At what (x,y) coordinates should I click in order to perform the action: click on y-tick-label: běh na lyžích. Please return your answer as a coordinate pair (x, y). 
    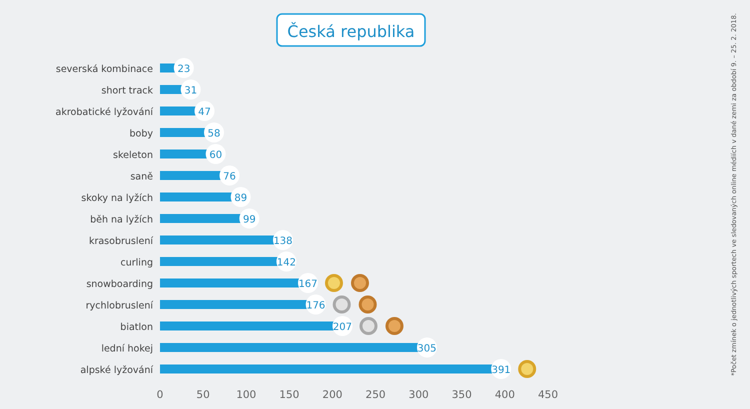
    Looking at the image, I should click on (121, 220).